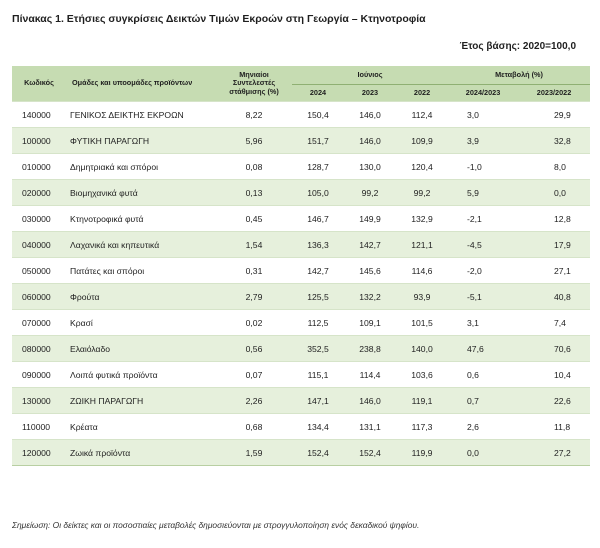 The height and width of the screenshot is (548, 600). I want to click on header-change-2023-2022: 2023/2022, so click(554, 93).